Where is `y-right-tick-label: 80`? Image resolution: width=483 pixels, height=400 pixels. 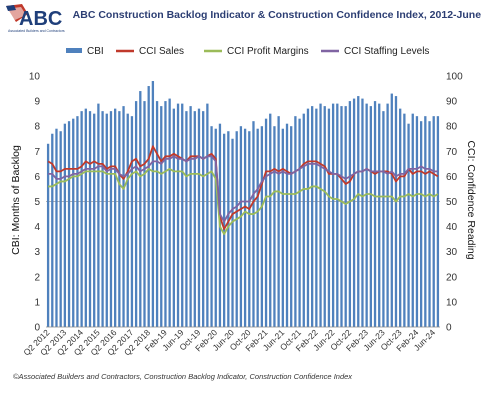 y-right-tick-label: 80 is located at coordinates (452, 127).